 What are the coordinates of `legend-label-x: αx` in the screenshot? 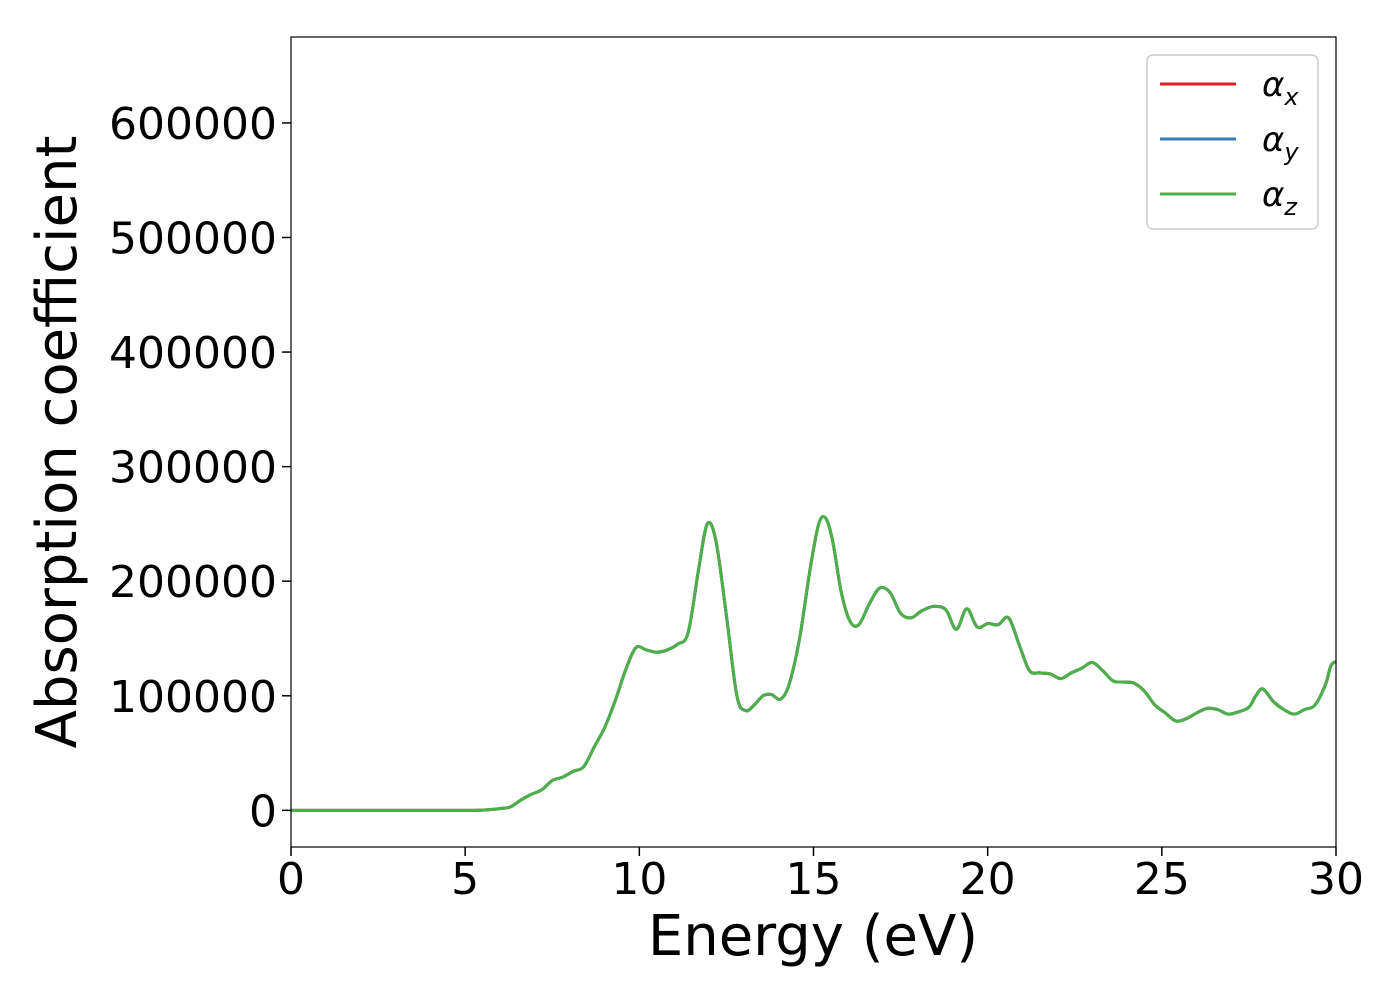 It's located at (1280, 88).